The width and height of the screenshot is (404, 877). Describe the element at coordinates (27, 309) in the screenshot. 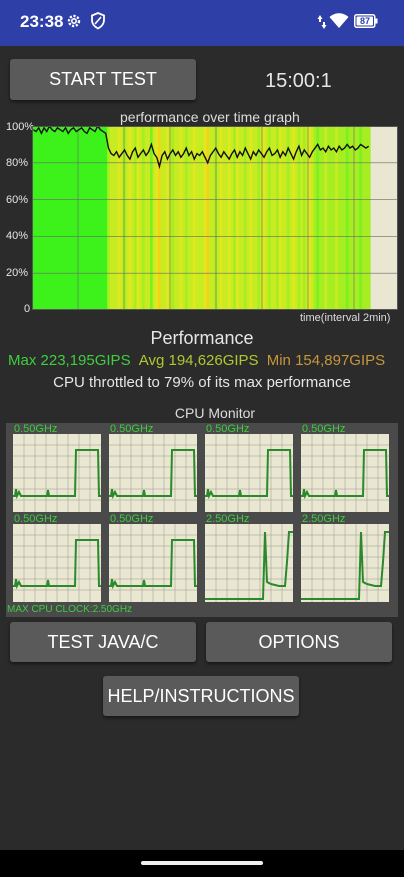

I see `y-tick-0: 0` at that location.